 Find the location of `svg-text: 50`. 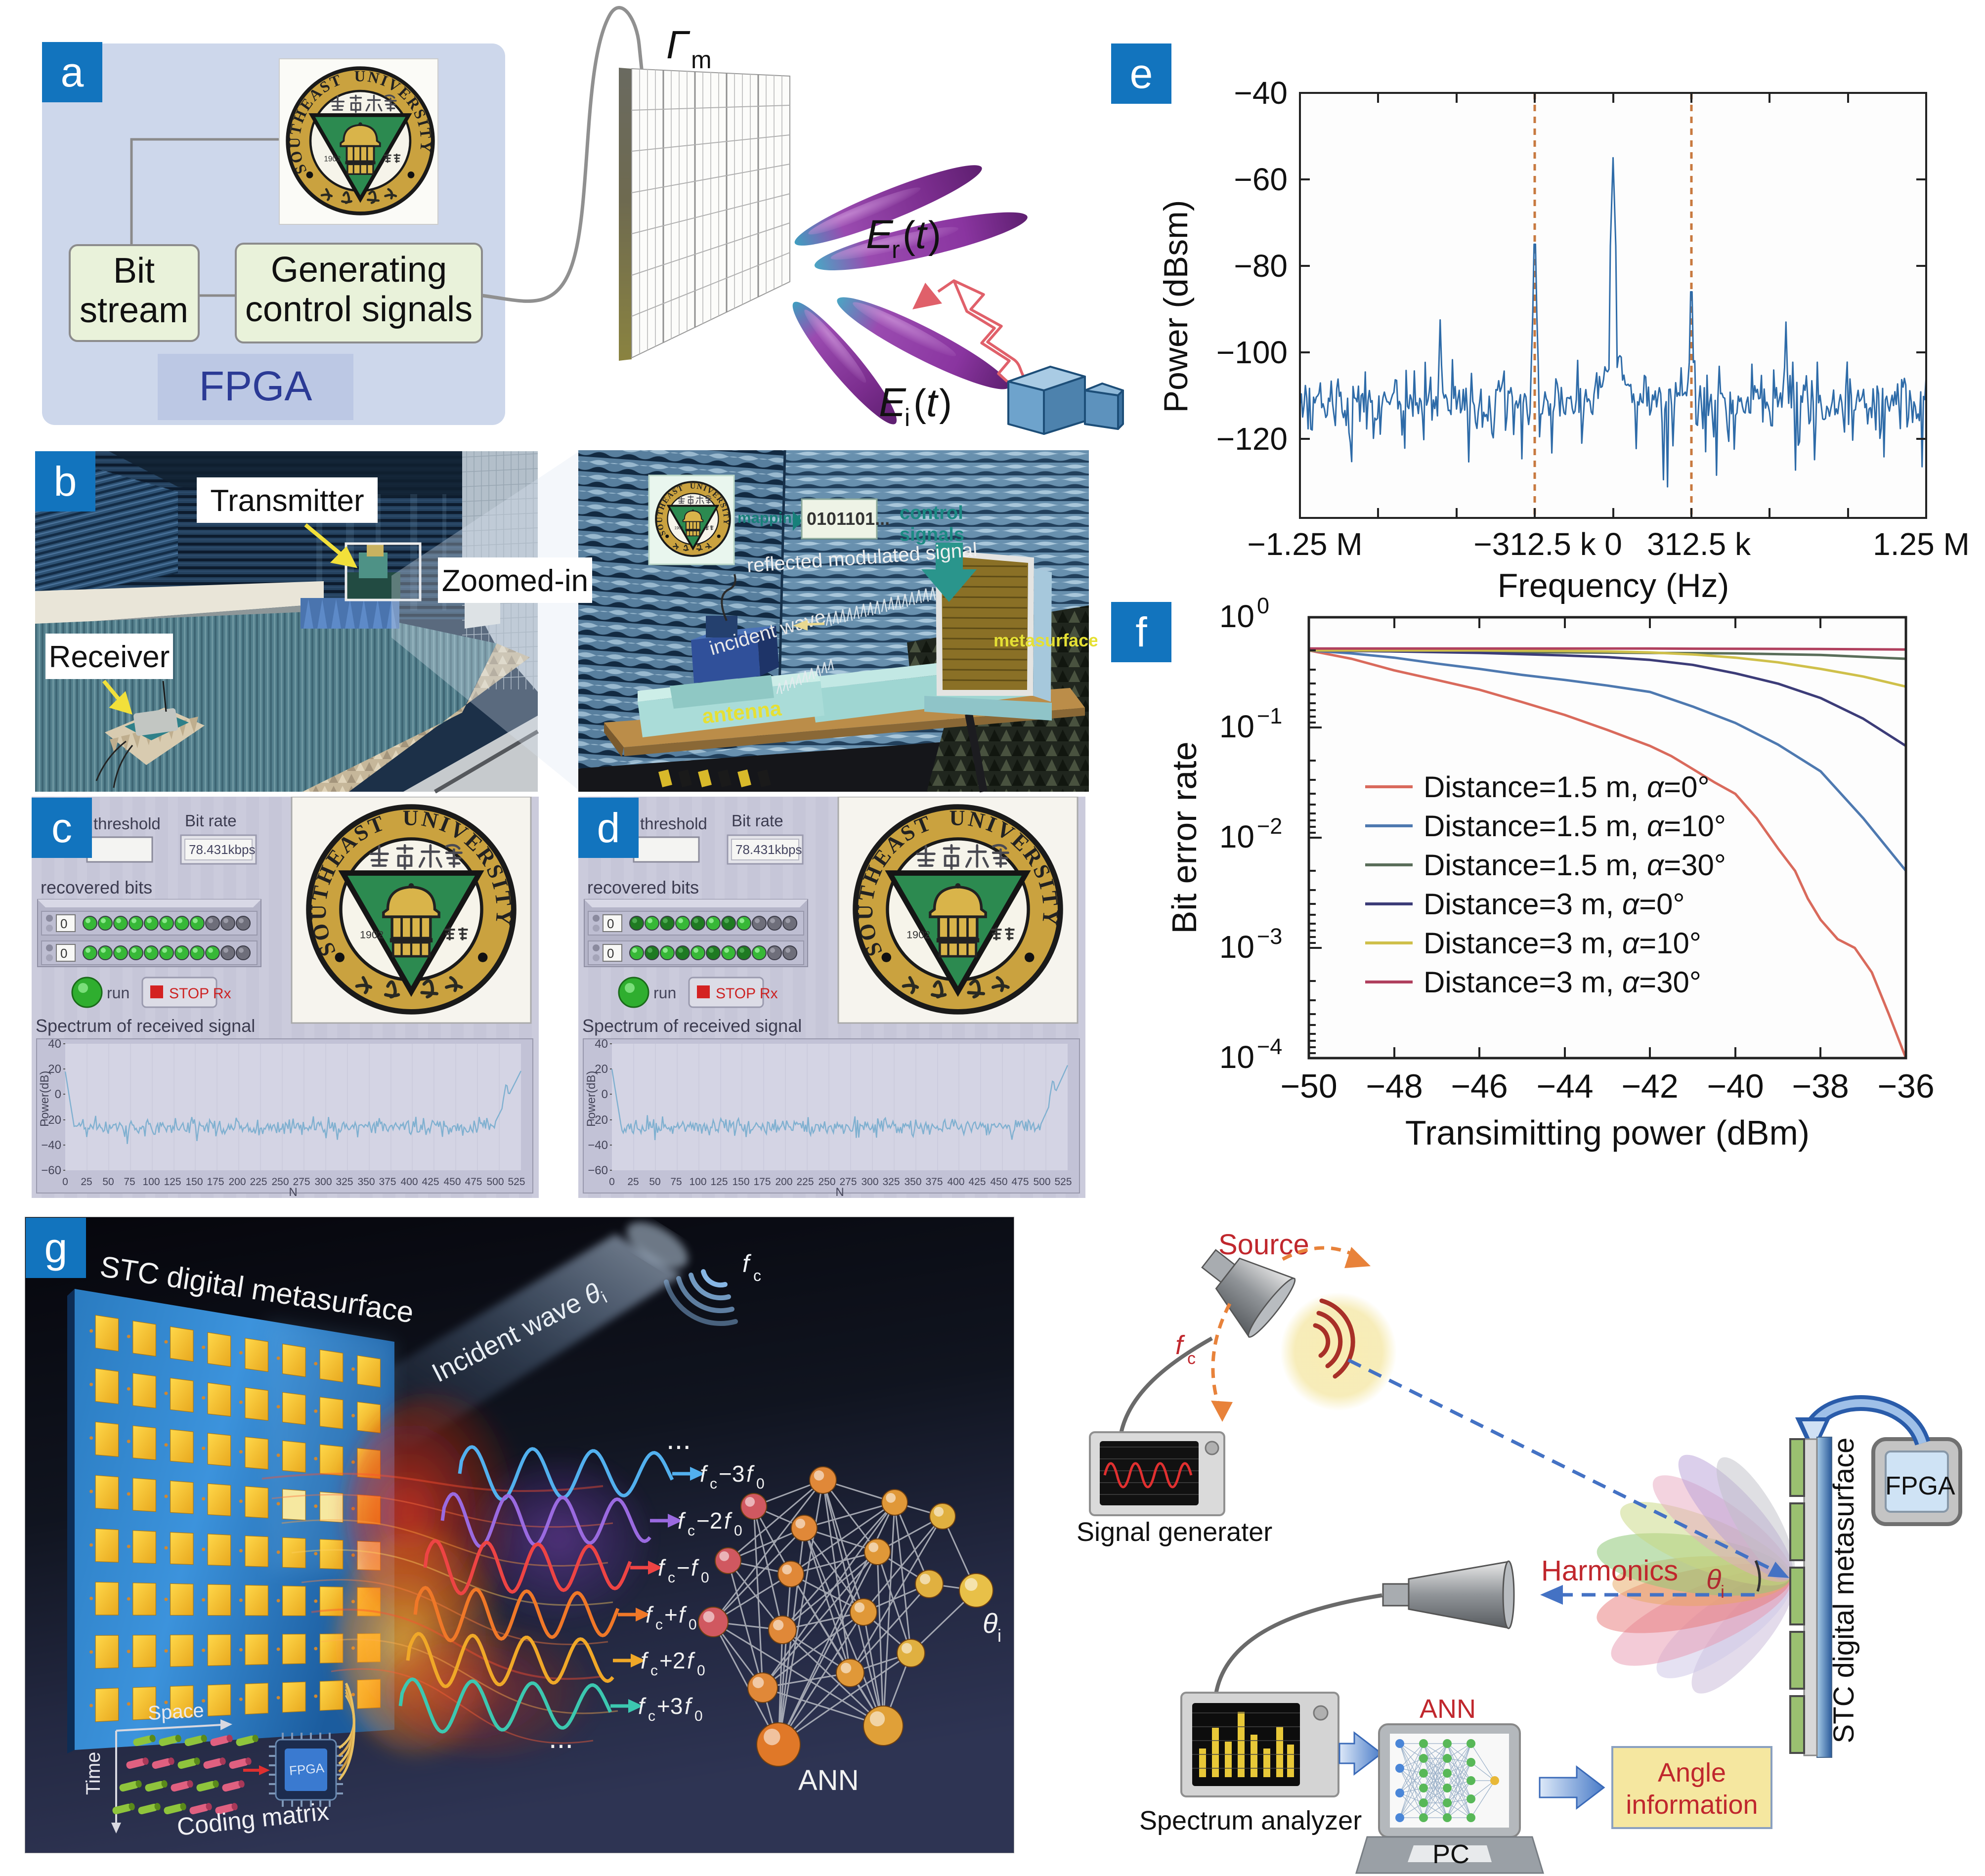

svg-text: 50 is located at coordinates (108, 1182).